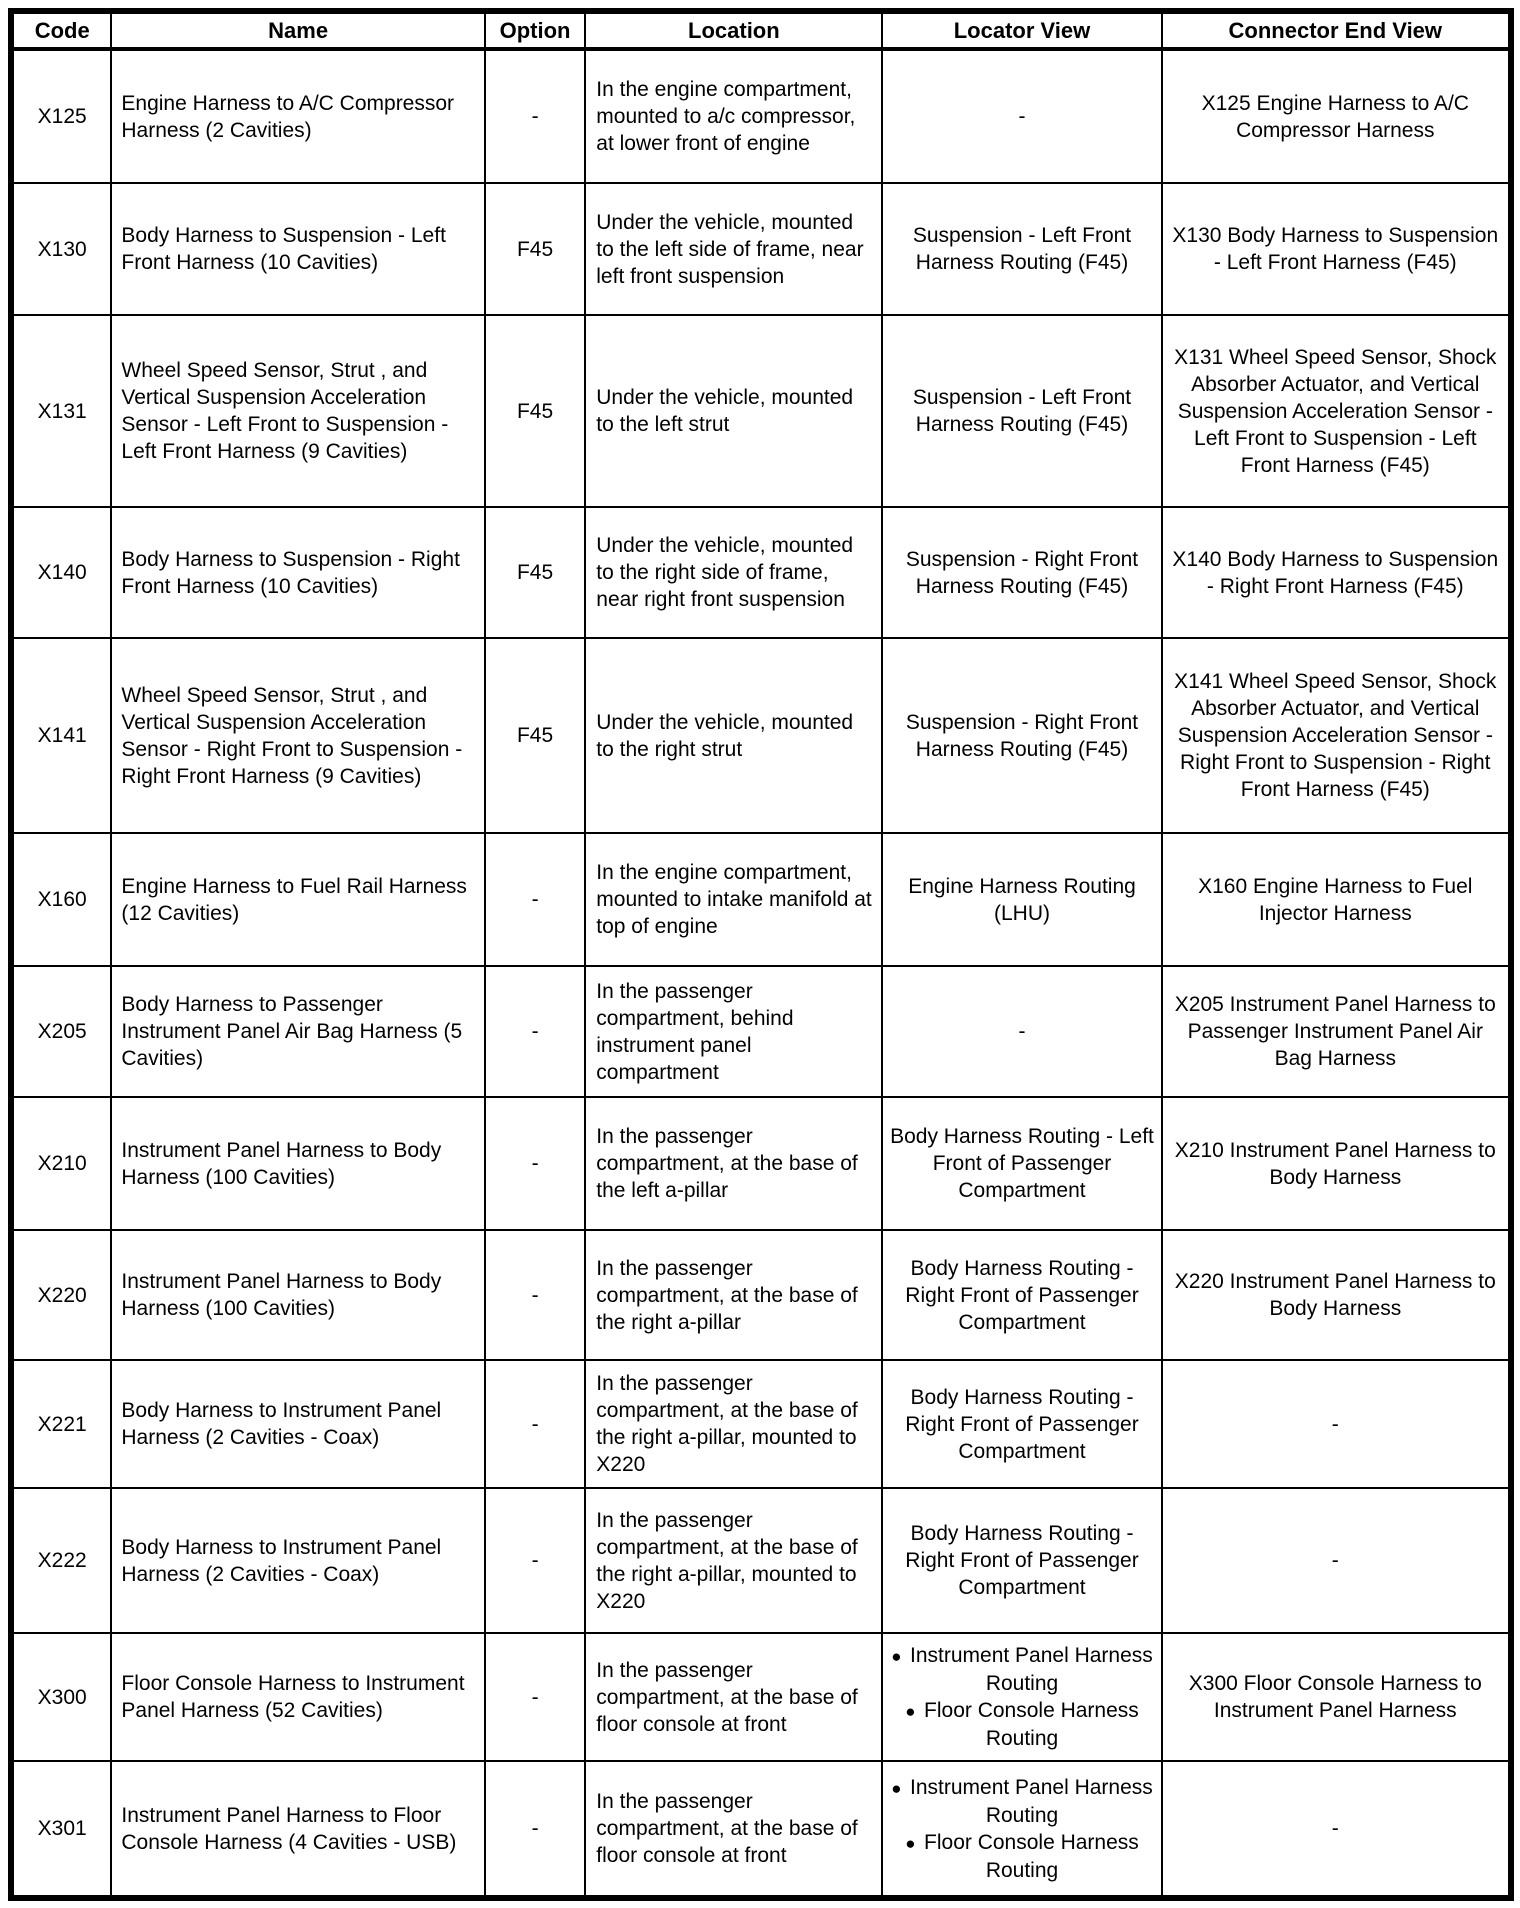 This screenshot has height=1908, width=1520. What do you see at coordinates (61, 572) in the screenshot?
I see `code-cell: X140` at bounding box center [61, 572].